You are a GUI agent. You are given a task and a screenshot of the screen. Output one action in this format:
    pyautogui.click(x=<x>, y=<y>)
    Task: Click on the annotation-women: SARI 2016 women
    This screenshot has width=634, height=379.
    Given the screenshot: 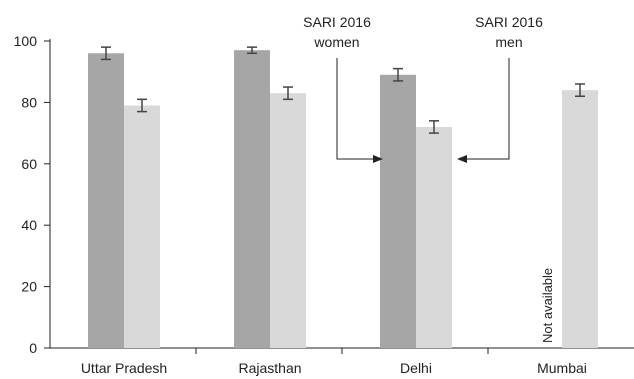 What is the action you would take?
    pyautogui.click(x=343, y=88)
    